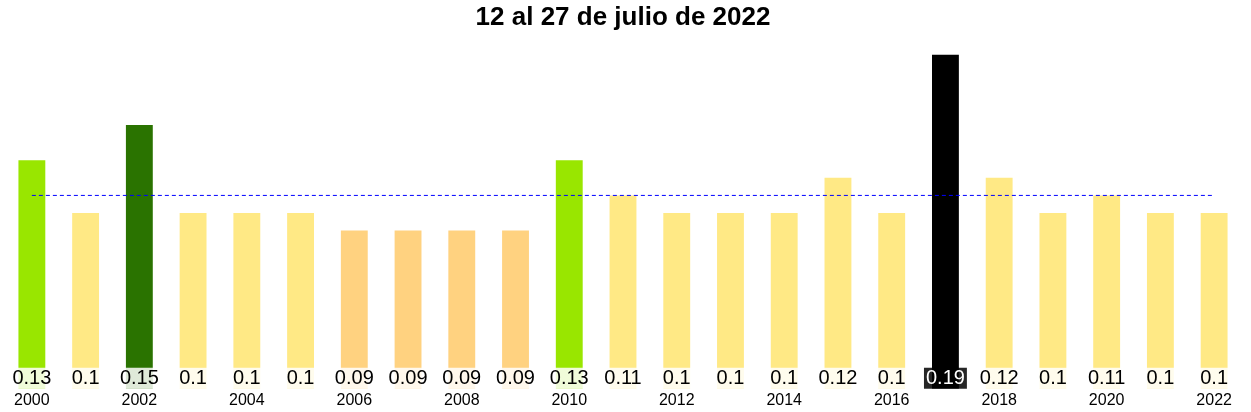 The width and height of the screenshot is (1251, 412). What do you see at coordinates (623, 15) in the screenshot?
I see `chart-title: 12 al 27 de julio de 2022` at bounding box center [623, 15].